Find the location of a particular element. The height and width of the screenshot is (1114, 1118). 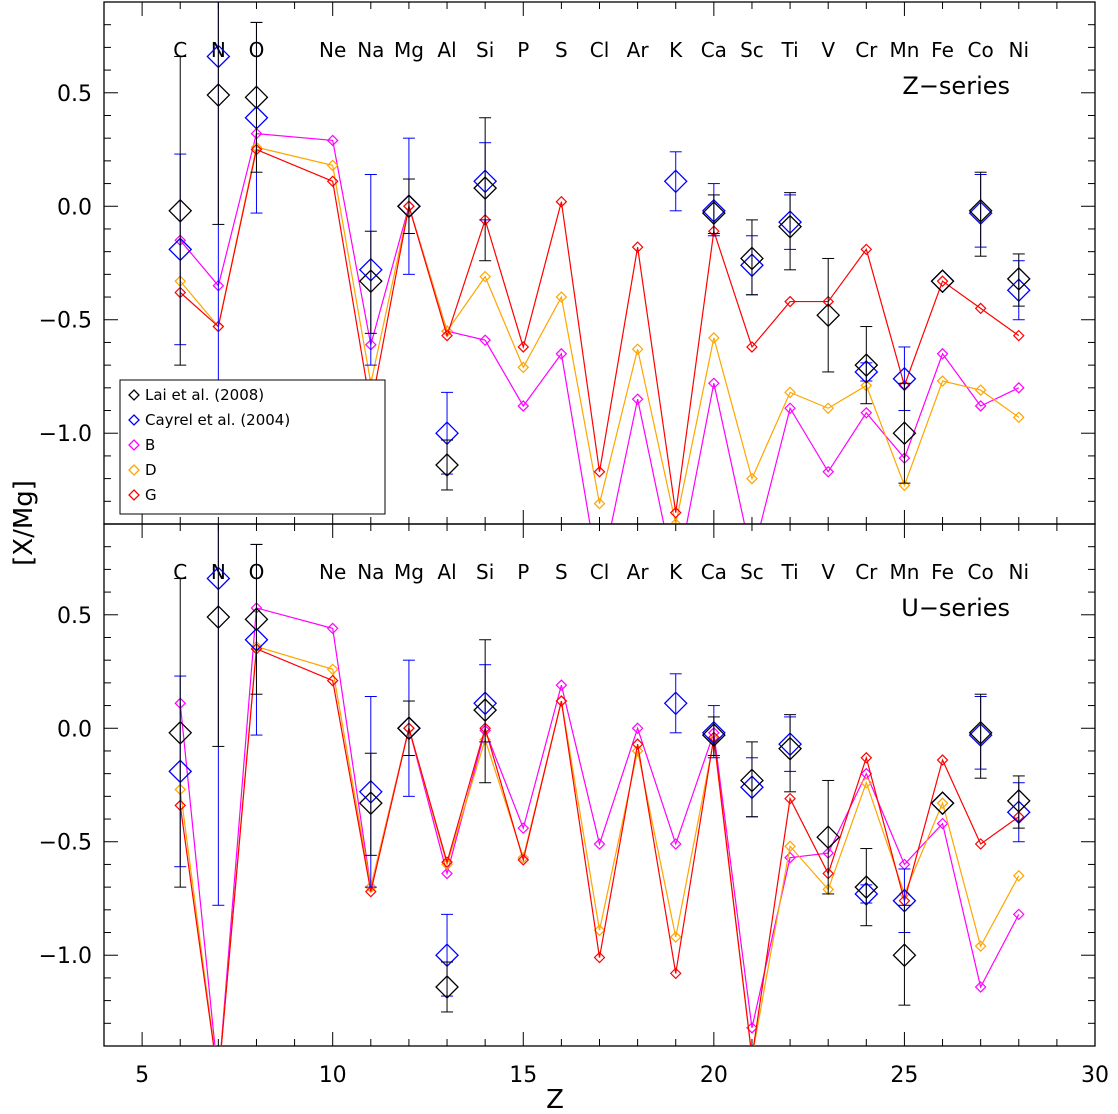

element-label-Sc: Sc is located at coordinates (752, 572).